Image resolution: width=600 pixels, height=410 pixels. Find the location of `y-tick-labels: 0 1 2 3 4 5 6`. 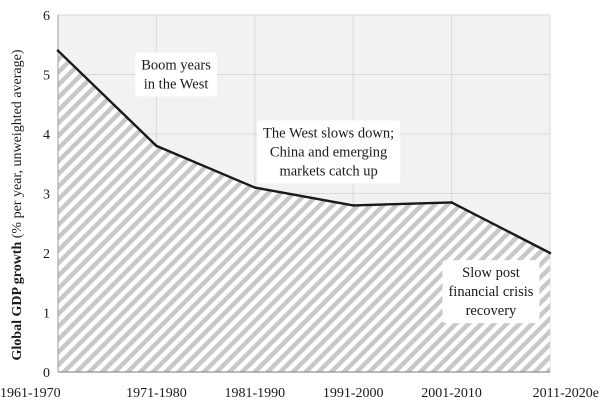

y-tick-labels: 0 1 2 3 4 5 6 is located at coordinates (46, 195).